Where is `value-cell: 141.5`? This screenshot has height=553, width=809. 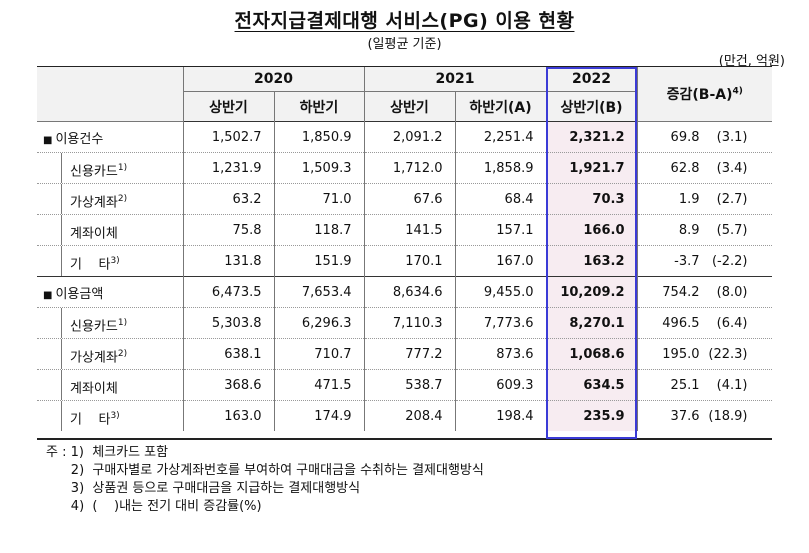
value-cell: 141.5 is located at coordinates (409, 230).